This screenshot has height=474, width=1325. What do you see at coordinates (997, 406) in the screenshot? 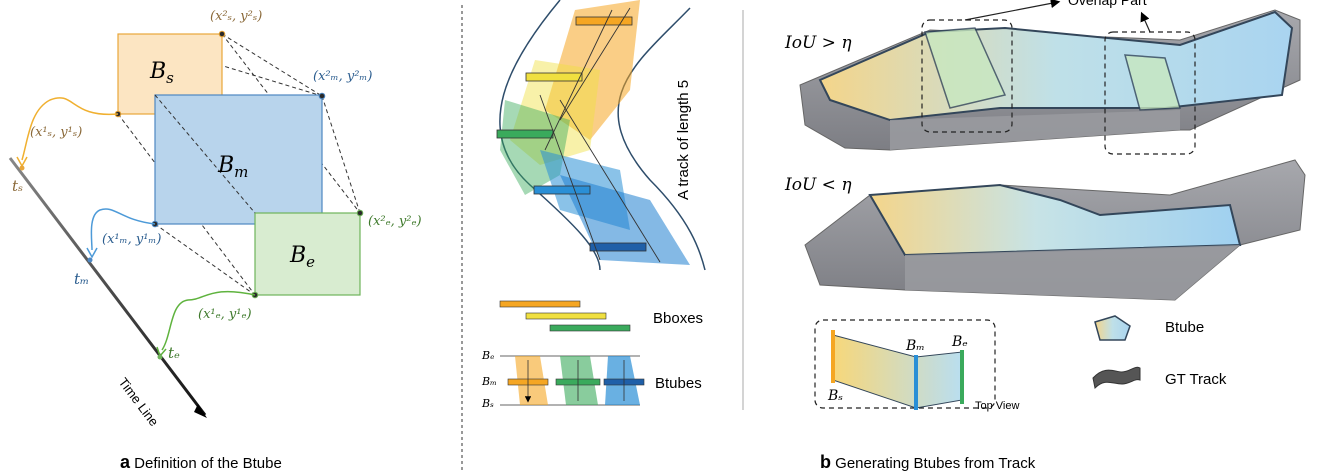
I see `top-view-title: Top View` at bounding box center [997, 406].